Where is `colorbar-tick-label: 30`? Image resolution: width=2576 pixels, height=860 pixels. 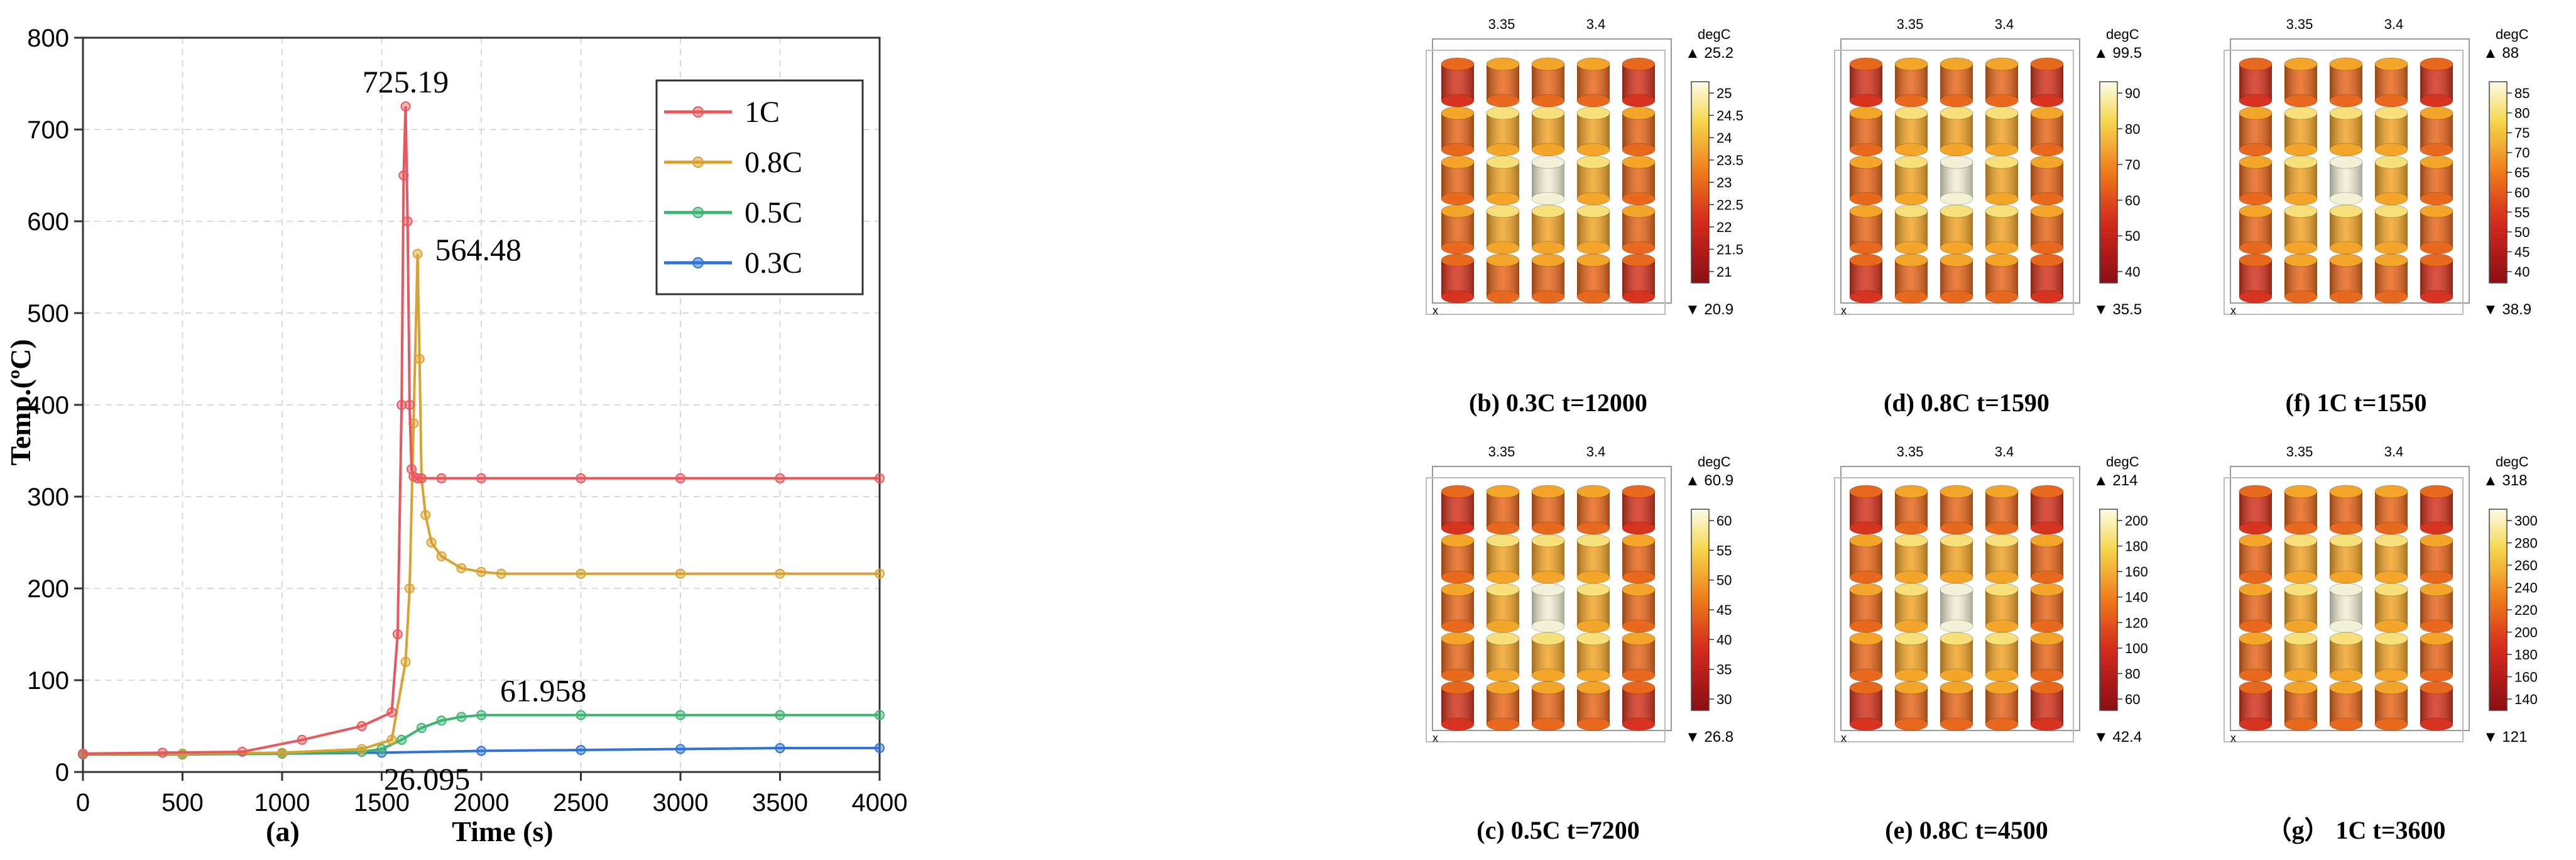
colorbar-tick-label: 30 is located at coordinates (1724, 699).